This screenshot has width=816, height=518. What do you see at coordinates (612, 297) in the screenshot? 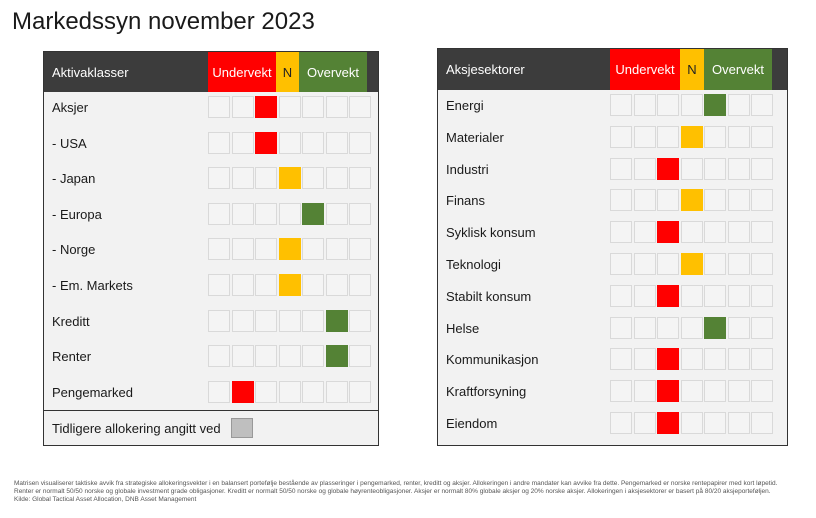
I see `allocation-row: Stabilt konsum` at bounding box center [612, 297].